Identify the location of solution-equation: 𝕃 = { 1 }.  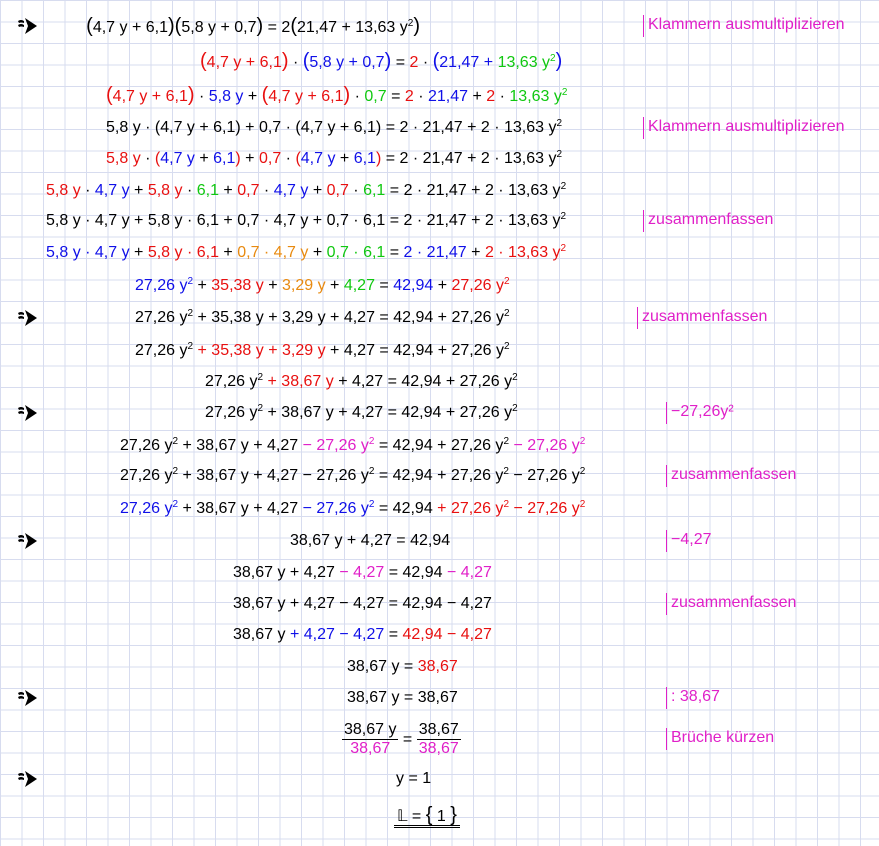
(427, 816).